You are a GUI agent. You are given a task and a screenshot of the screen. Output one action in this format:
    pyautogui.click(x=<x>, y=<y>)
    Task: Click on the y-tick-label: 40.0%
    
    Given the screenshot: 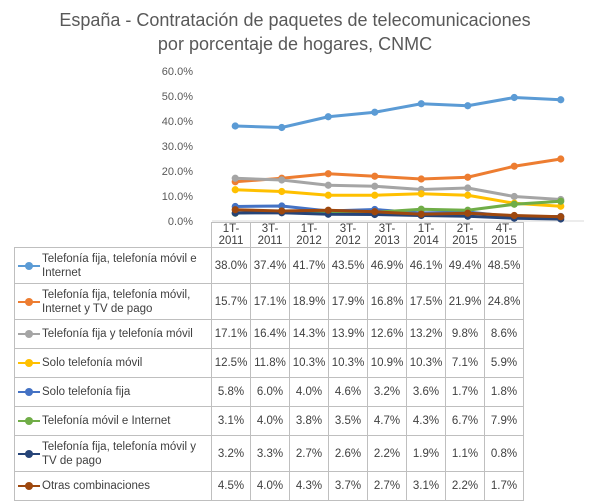 What is the action you would take?
    pyautogui.click(x=177, y=122)
    